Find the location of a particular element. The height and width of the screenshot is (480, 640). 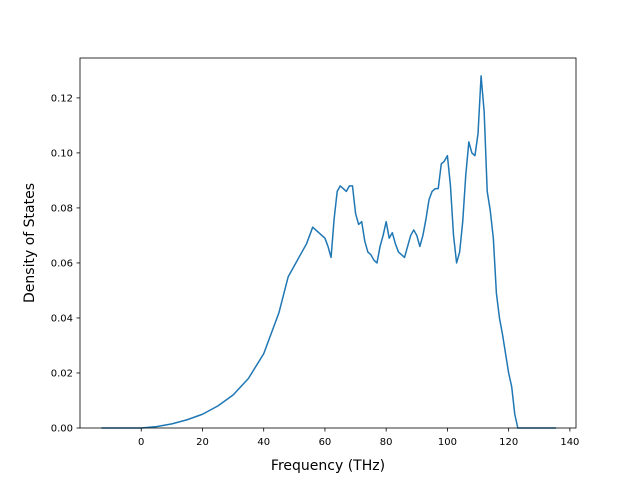

x-tick-label: 120 is located at coordinates (508, 442).